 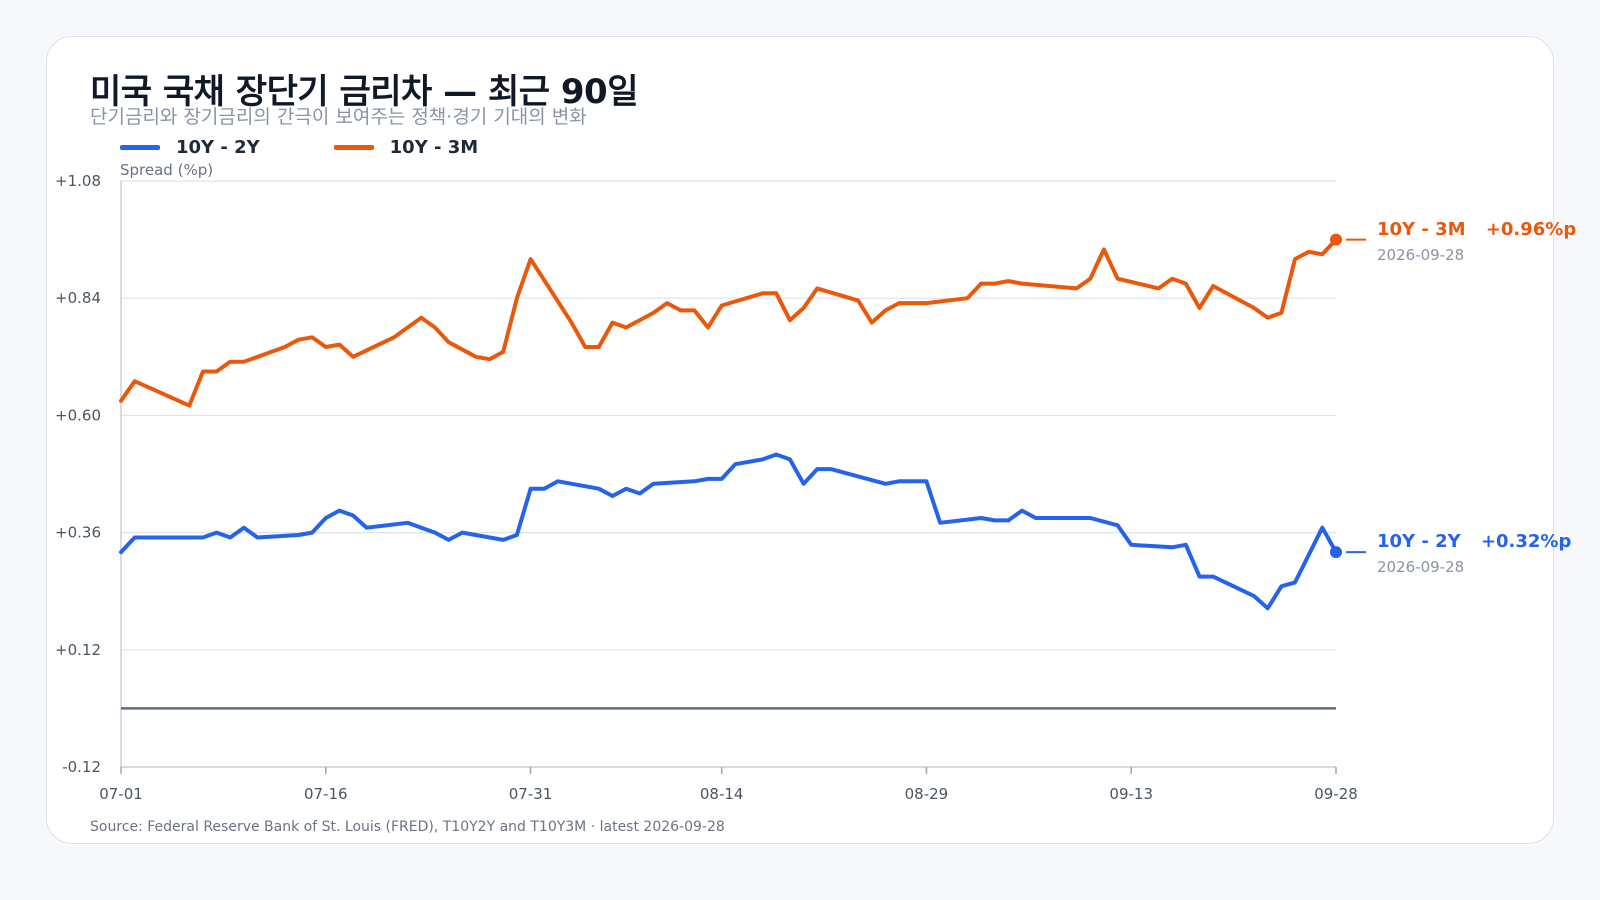 What do you see at coordinates (353, 147) in the screenshot?
I see `legend-swatch-10y-3m` at bounding box center [353, 147].